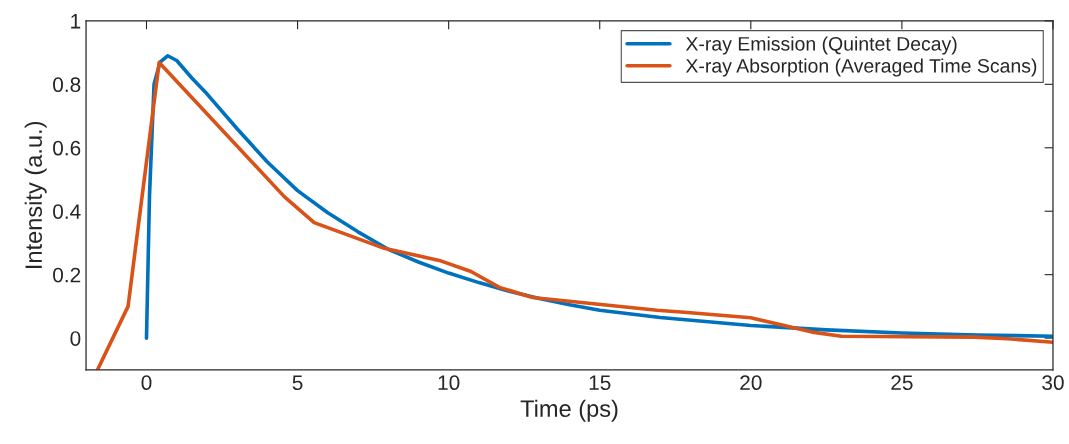 The width and height of the screenshot is (1069, 444). What do you see at coordinates (67, 211) in the screenshot?
I see `y-tick-label: 0.4` at bounding box center [67, 211].